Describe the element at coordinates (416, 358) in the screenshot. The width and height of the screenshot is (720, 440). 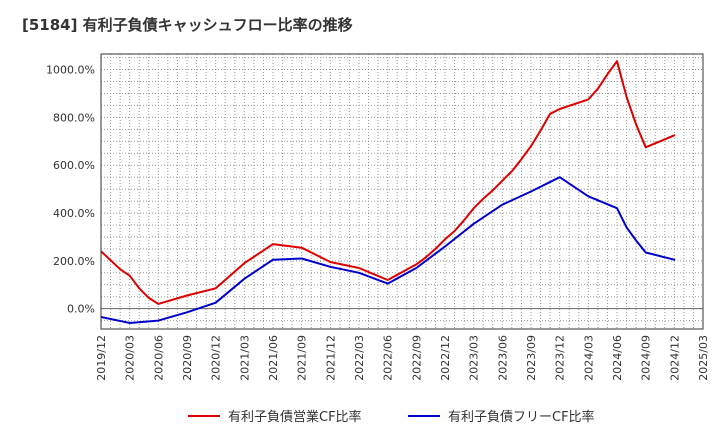
I see `x-tick-label: 2022/09` at that location.